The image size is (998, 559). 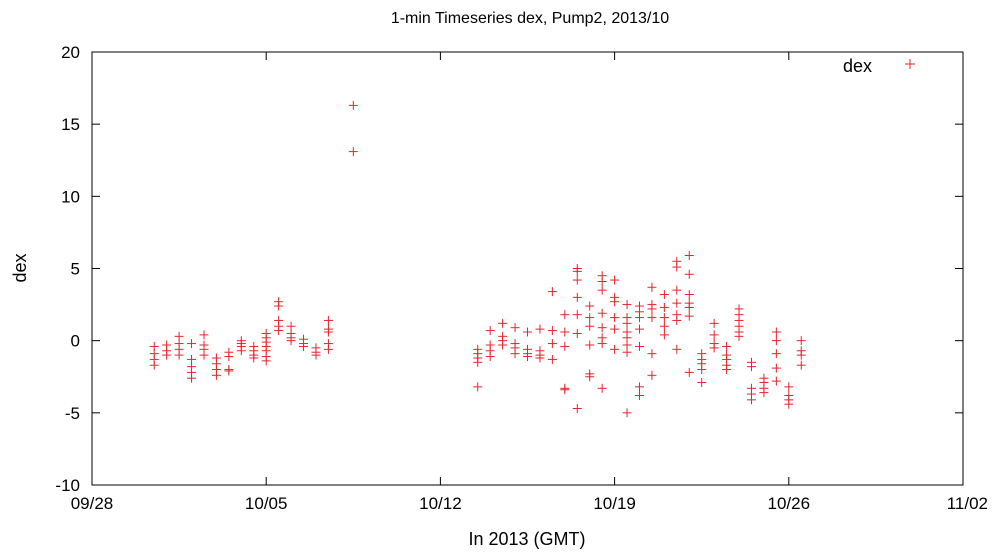 I want to click on y-tick-label: -5, so click(x=72, y=413).